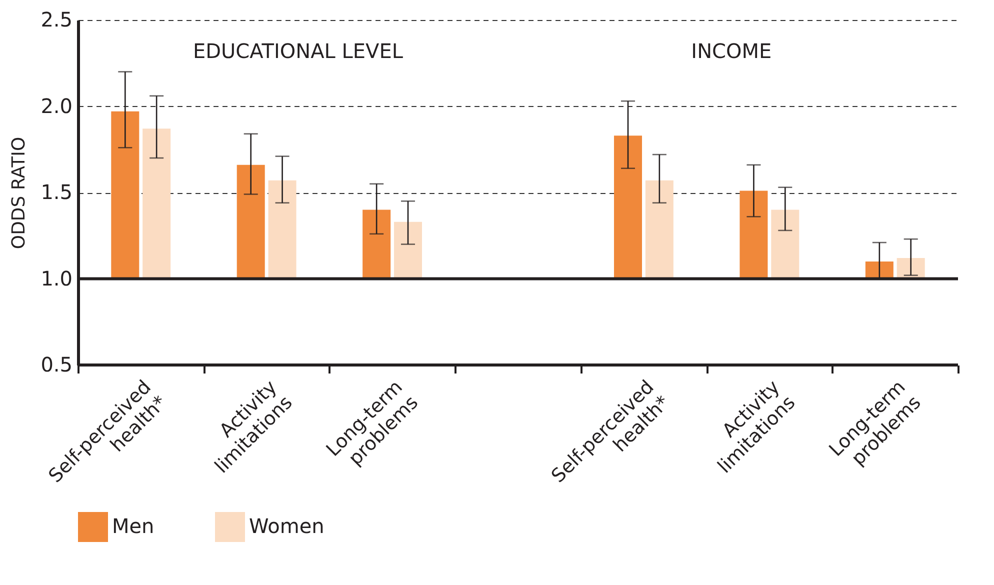 The height and width of the screenshot is (585, 994). Describe the element at coordinates (286, 526) in the screenshot. I see `legend-label: Women` at that location.